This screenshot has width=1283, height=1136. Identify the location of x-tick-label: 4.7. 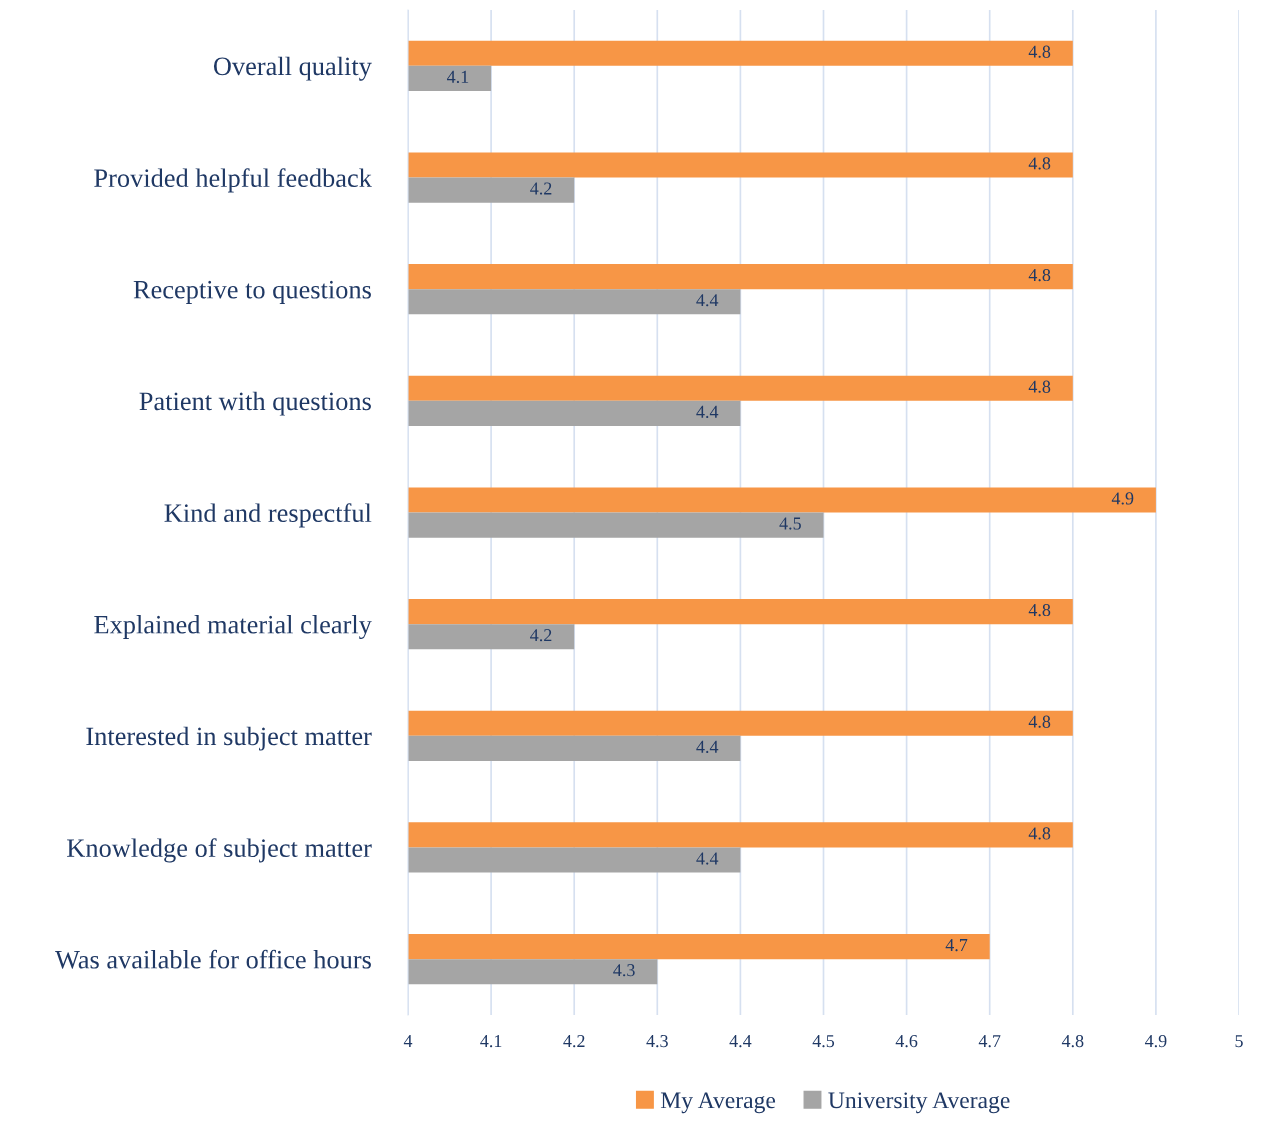
(989, 1041).